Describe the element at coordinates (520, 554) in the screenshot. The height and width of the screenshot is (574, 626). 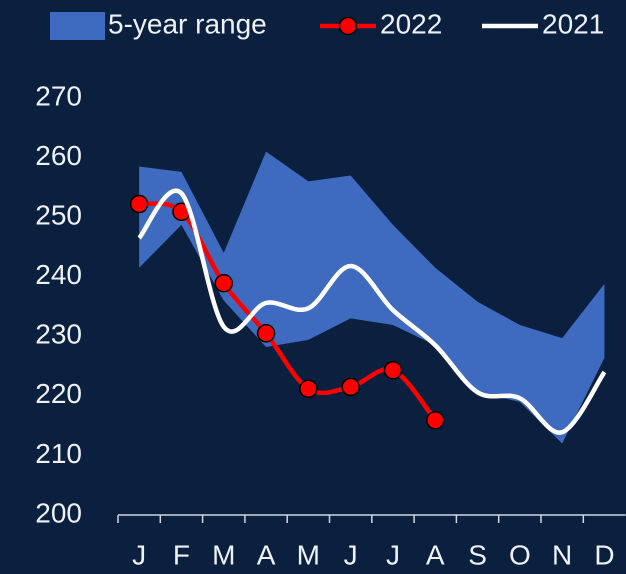
I see `x-tick-label: O` at that location.